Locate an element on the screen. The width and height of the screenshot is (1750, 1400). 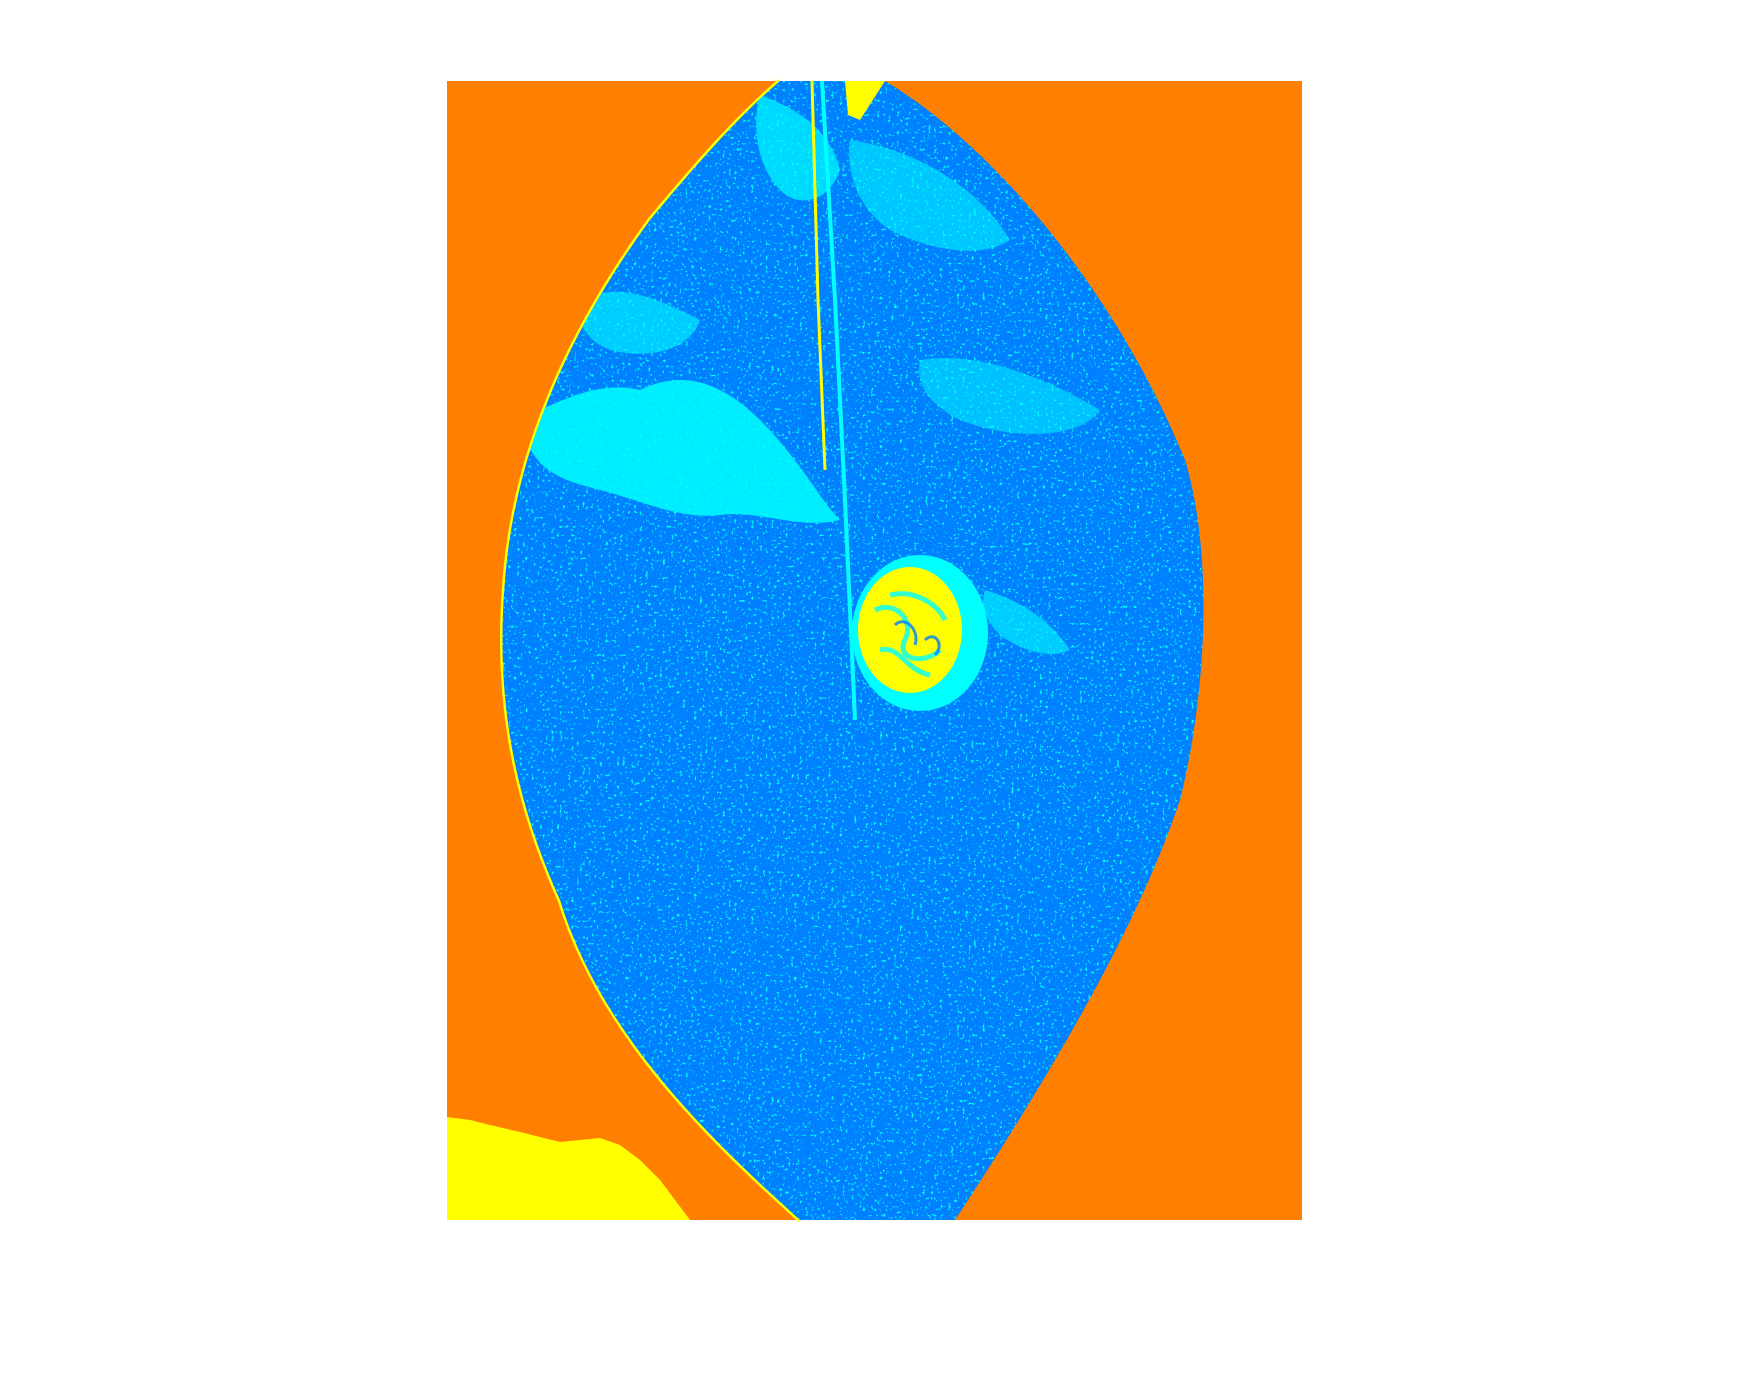
leaf-midrib-yellow is located at coordinates (818, 276).